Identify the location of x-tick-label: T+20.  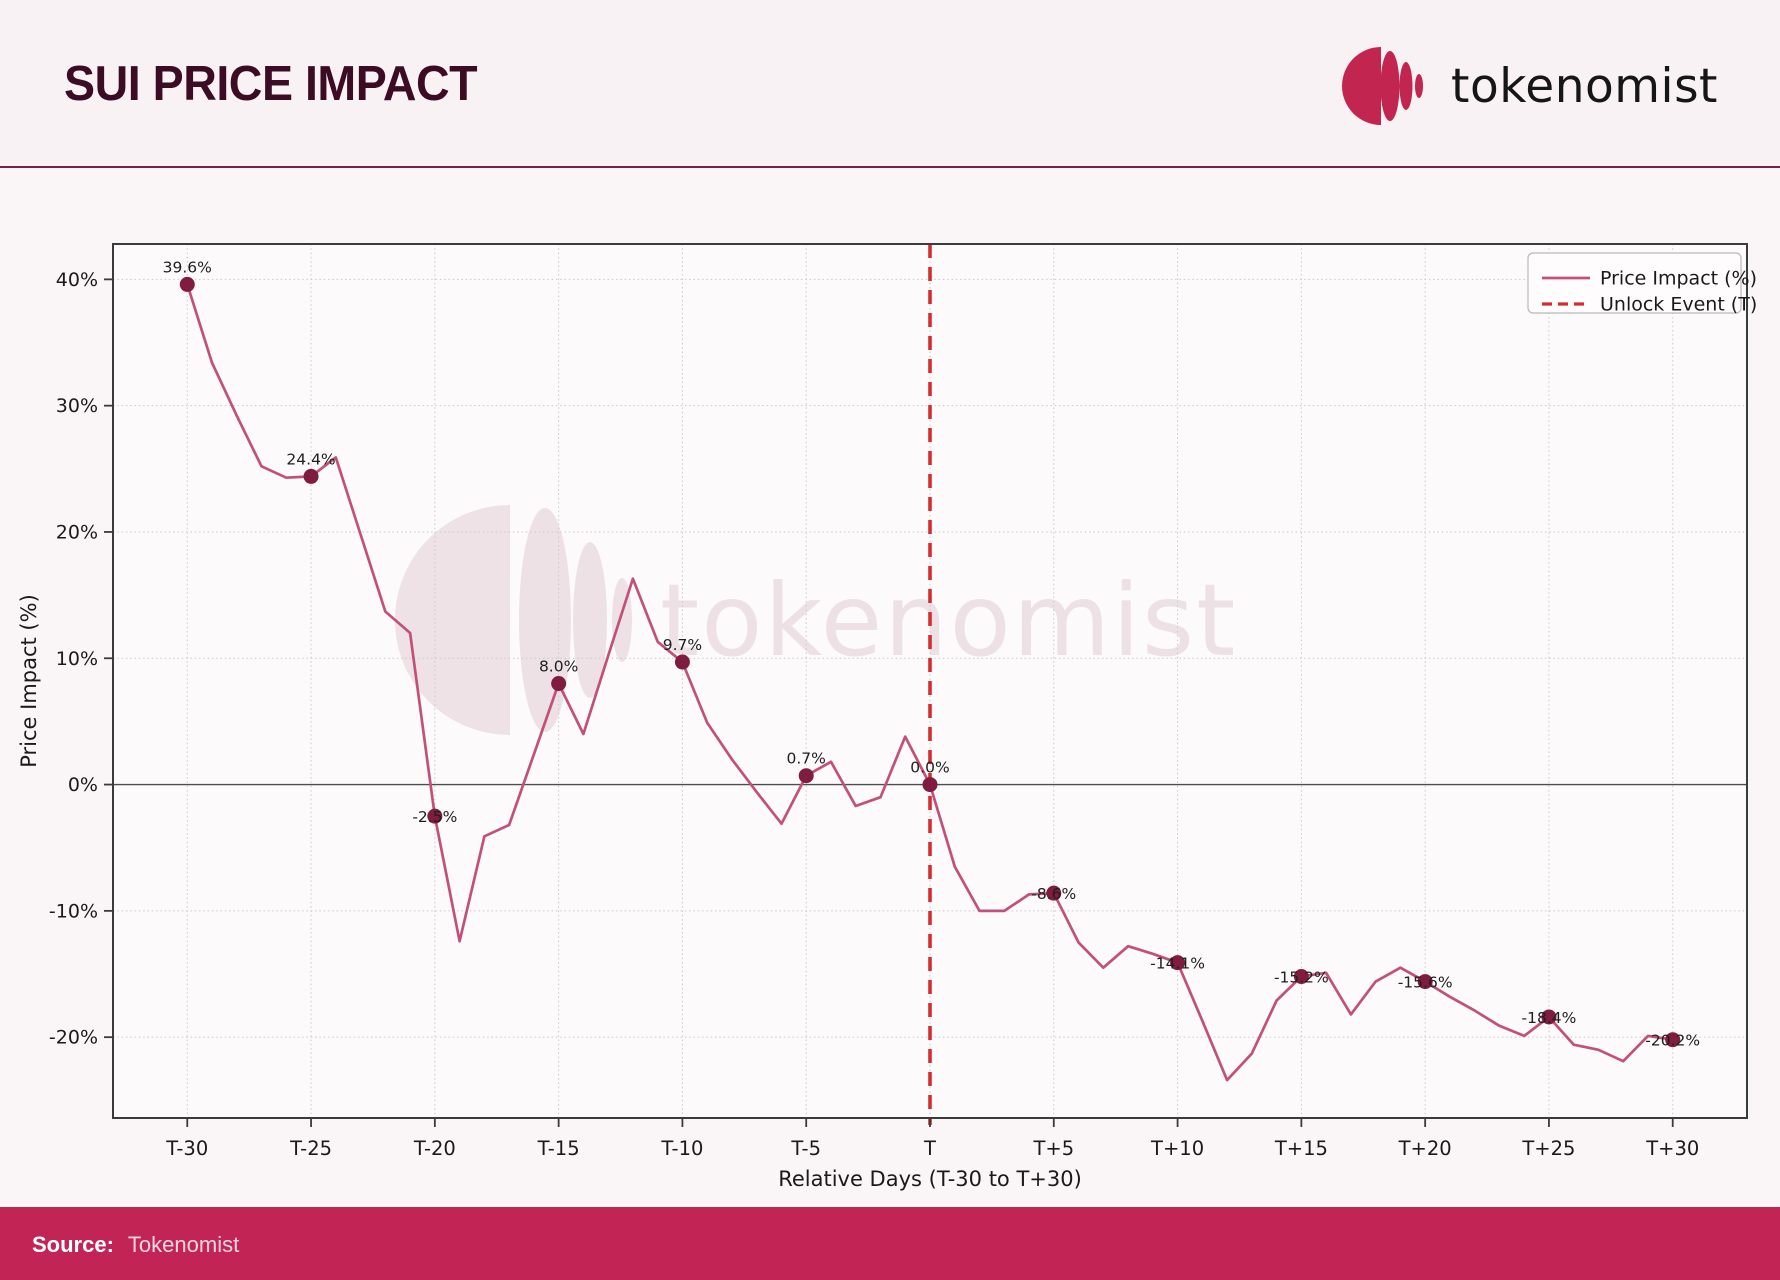
(1425, 1148).